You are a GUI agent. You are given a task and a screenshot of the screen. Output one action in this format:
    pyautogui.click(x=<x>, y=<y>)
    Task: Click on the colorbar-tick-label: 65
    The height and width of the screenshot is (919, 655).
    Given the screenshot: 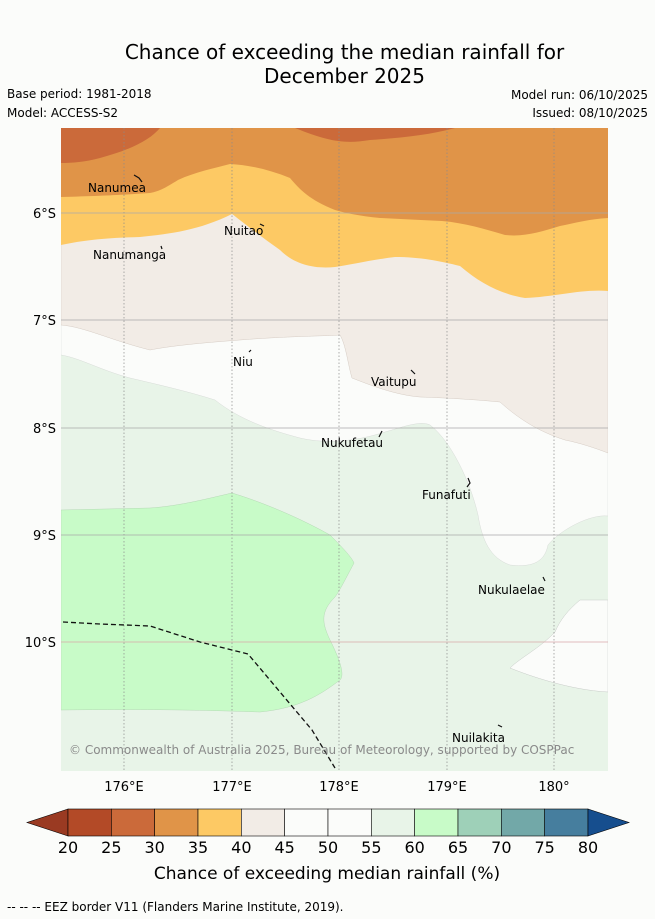 What is the action you would take?
    pyautogui.click(x=458, y=847)
    